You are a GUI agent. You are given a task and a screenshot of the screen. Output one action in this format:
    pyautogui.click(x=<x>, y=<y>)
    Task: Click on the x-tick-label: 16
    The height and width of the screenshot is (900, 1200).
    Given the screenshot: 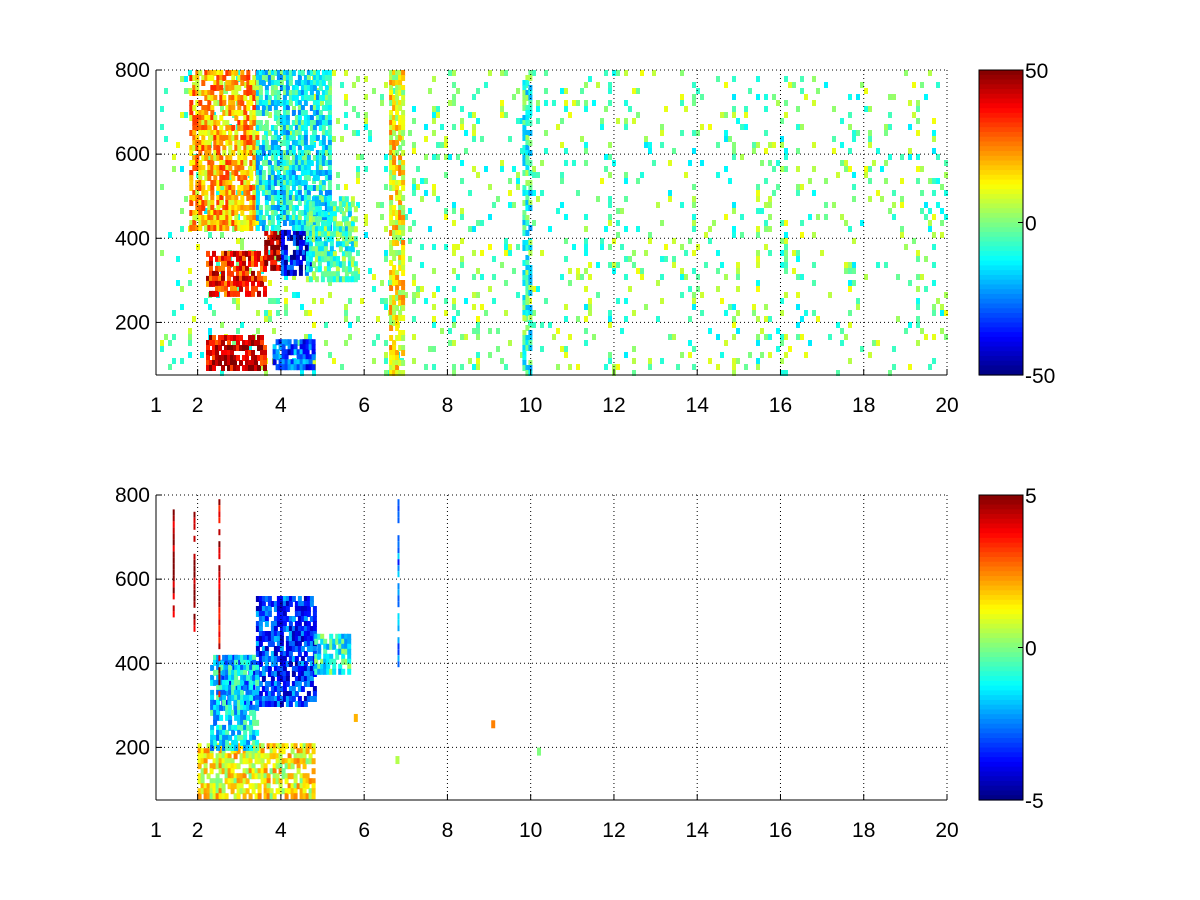 What is the action you would take?
    pyautogui.click(x=780, y=830)
    